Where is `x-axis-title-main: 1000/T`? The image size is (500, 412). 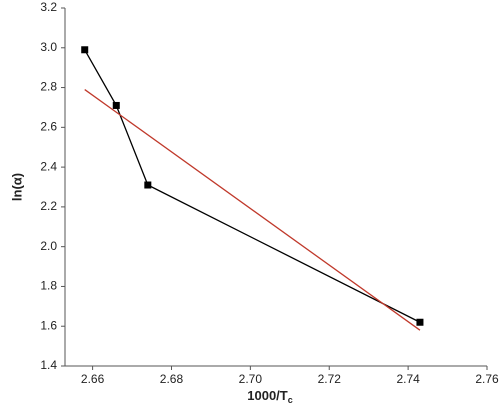 x-axis-title-main: 1000/T is located at coordinates (267, 395).